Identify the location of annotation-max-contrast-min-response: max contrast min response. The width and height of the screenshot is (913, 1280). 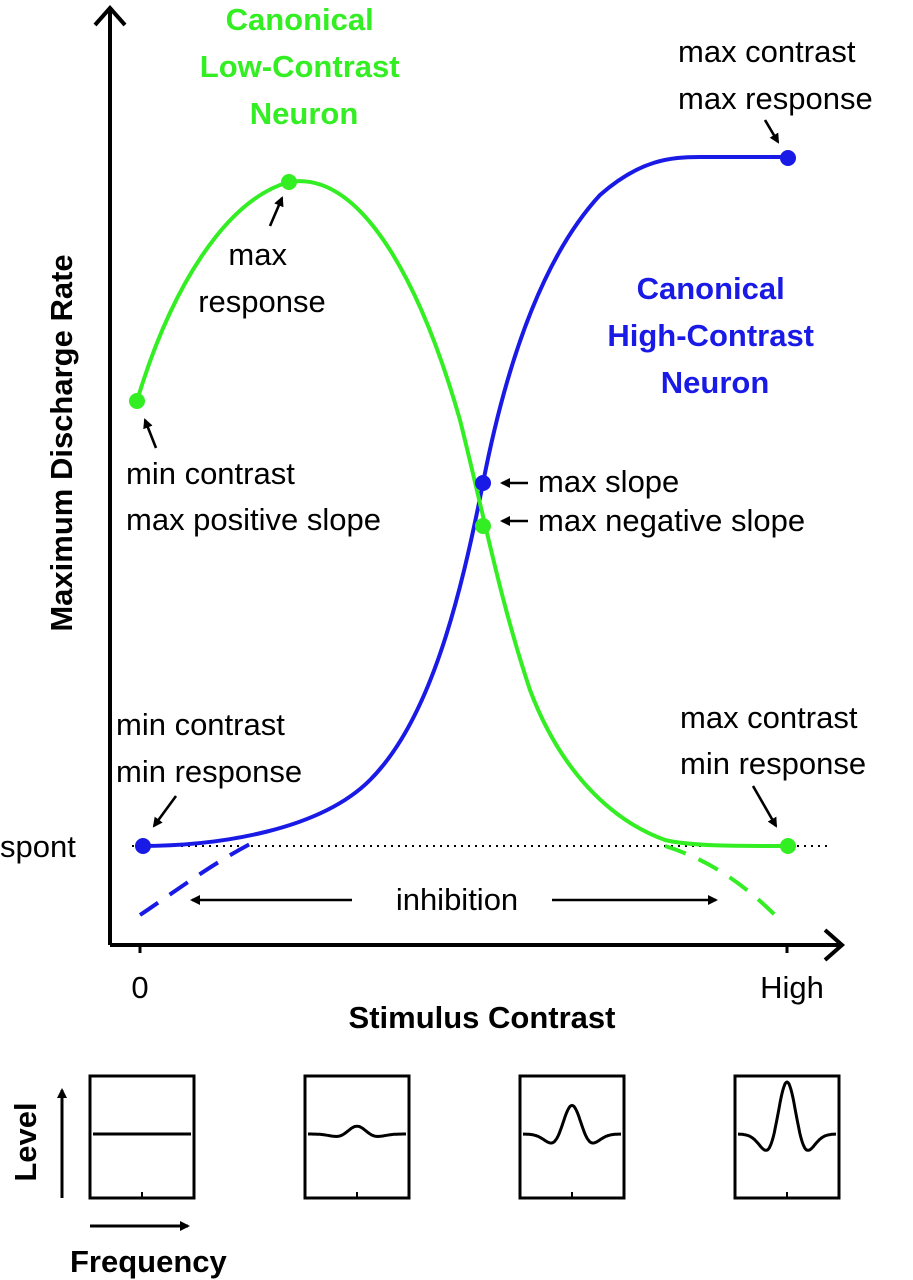
(773, 740).